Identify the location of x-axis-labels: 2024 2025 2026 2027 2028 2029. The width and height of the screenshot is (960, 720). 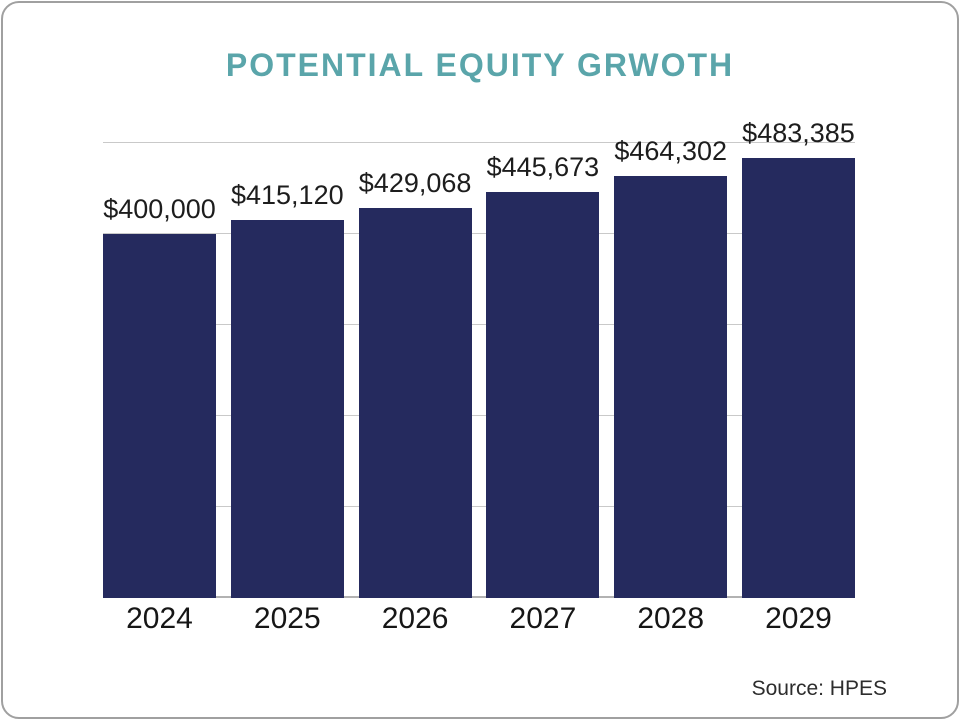
(479, 619).